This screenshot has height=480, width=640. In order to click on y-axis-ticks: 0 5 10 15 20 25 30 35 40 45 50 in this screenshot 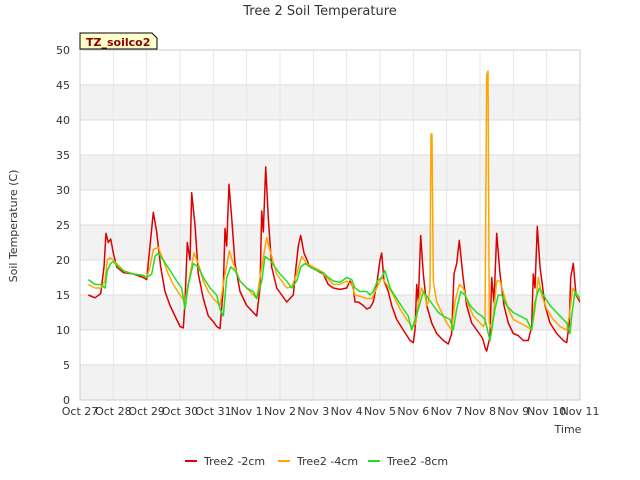, I will do `click(63, 225)`.